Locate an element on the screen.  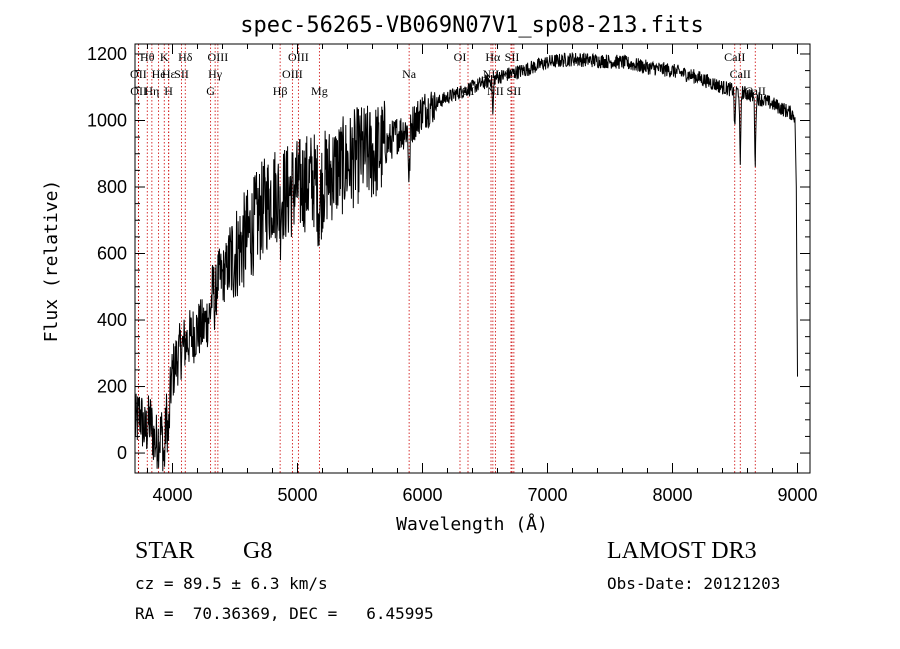
x-axis-label: Wavelength (Å) is located at coordinates (472, 524).